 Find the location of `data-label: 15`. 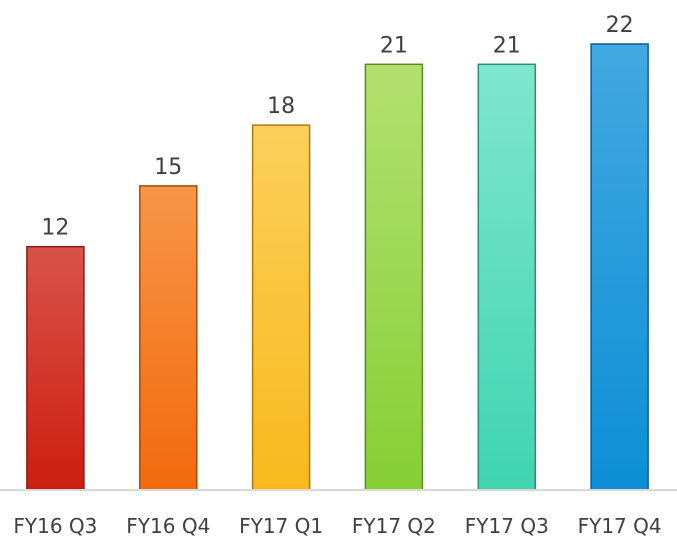

data-label: 15 is located at coordinates (168, 167).